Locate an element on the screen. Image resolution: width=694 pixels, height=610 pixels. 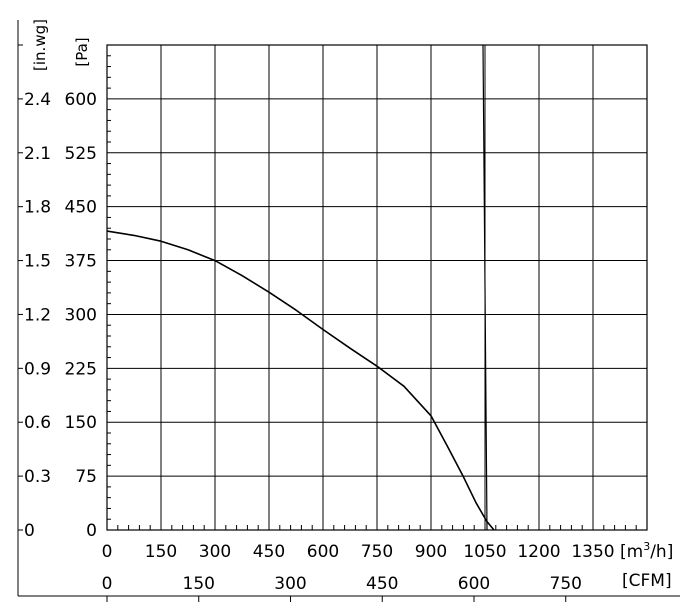
y-tick-label-inwg: 2.4 is located at coordinates (37, 100).